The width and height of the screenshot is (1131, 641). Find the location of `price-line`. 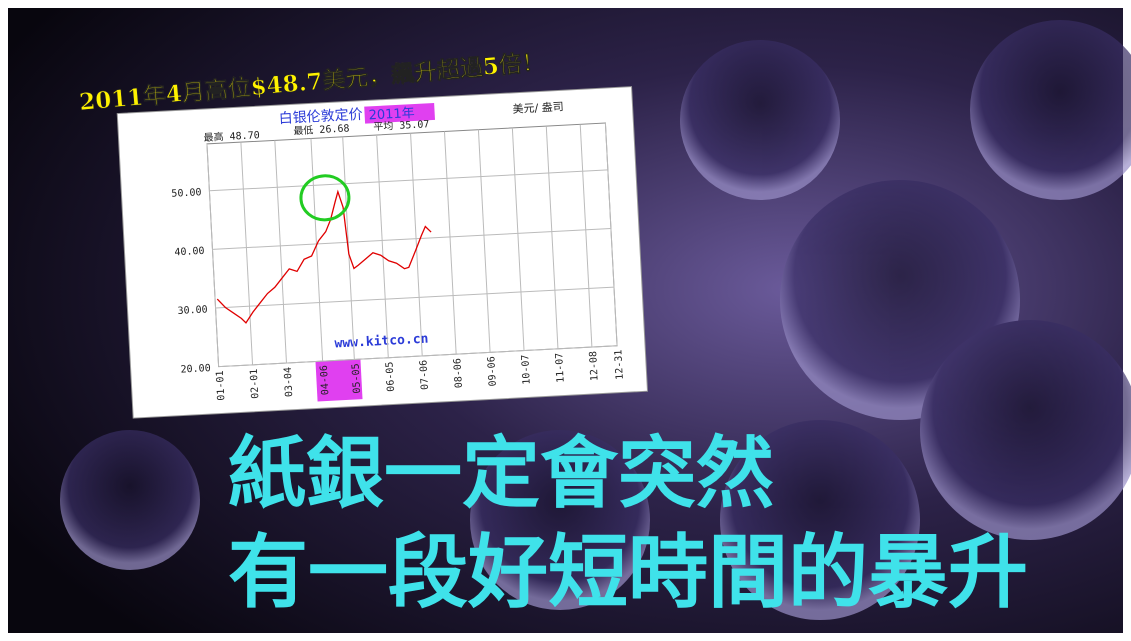

price-line is located at coordinates (324, 256).